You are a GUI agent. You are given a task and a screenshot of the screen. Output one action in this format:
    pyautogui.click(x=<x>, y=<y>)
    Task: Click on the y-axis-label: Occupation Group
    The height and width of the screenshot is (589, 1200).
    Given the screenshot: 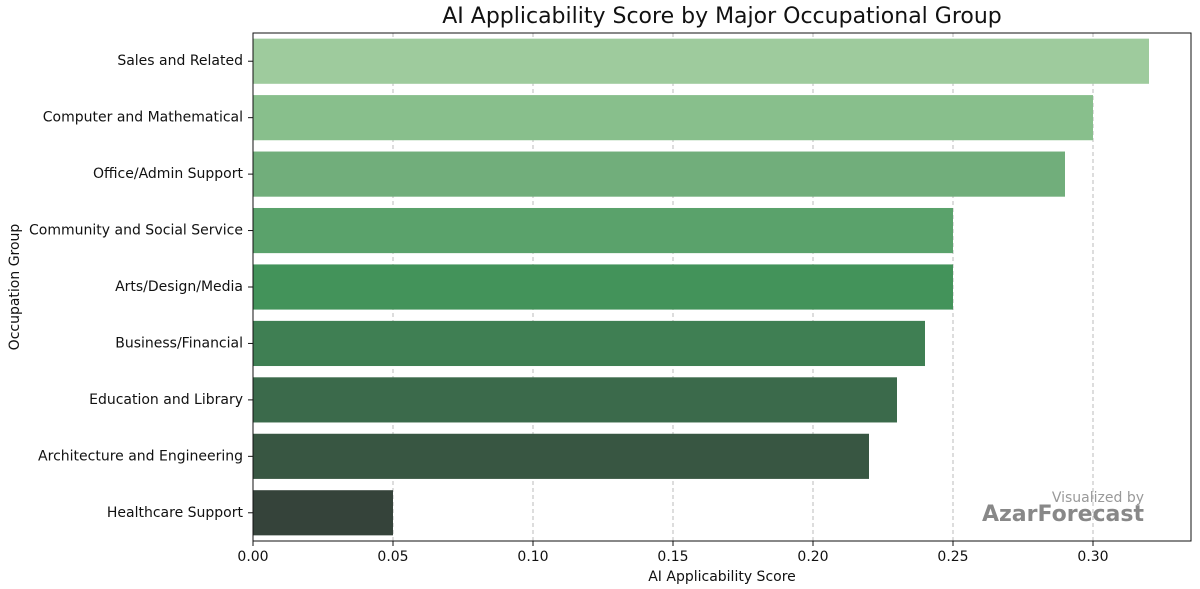 What is the action you would take?
    pyautogui.click(x=15, y=287)
    